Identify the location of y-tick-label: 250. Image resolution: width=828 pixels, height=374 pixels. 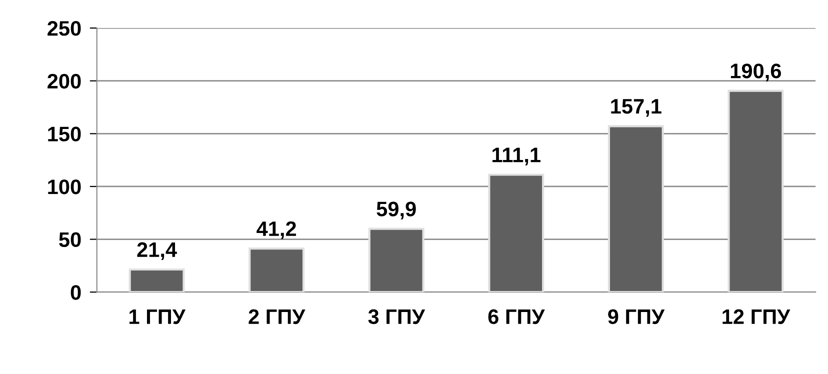
(64, 28).